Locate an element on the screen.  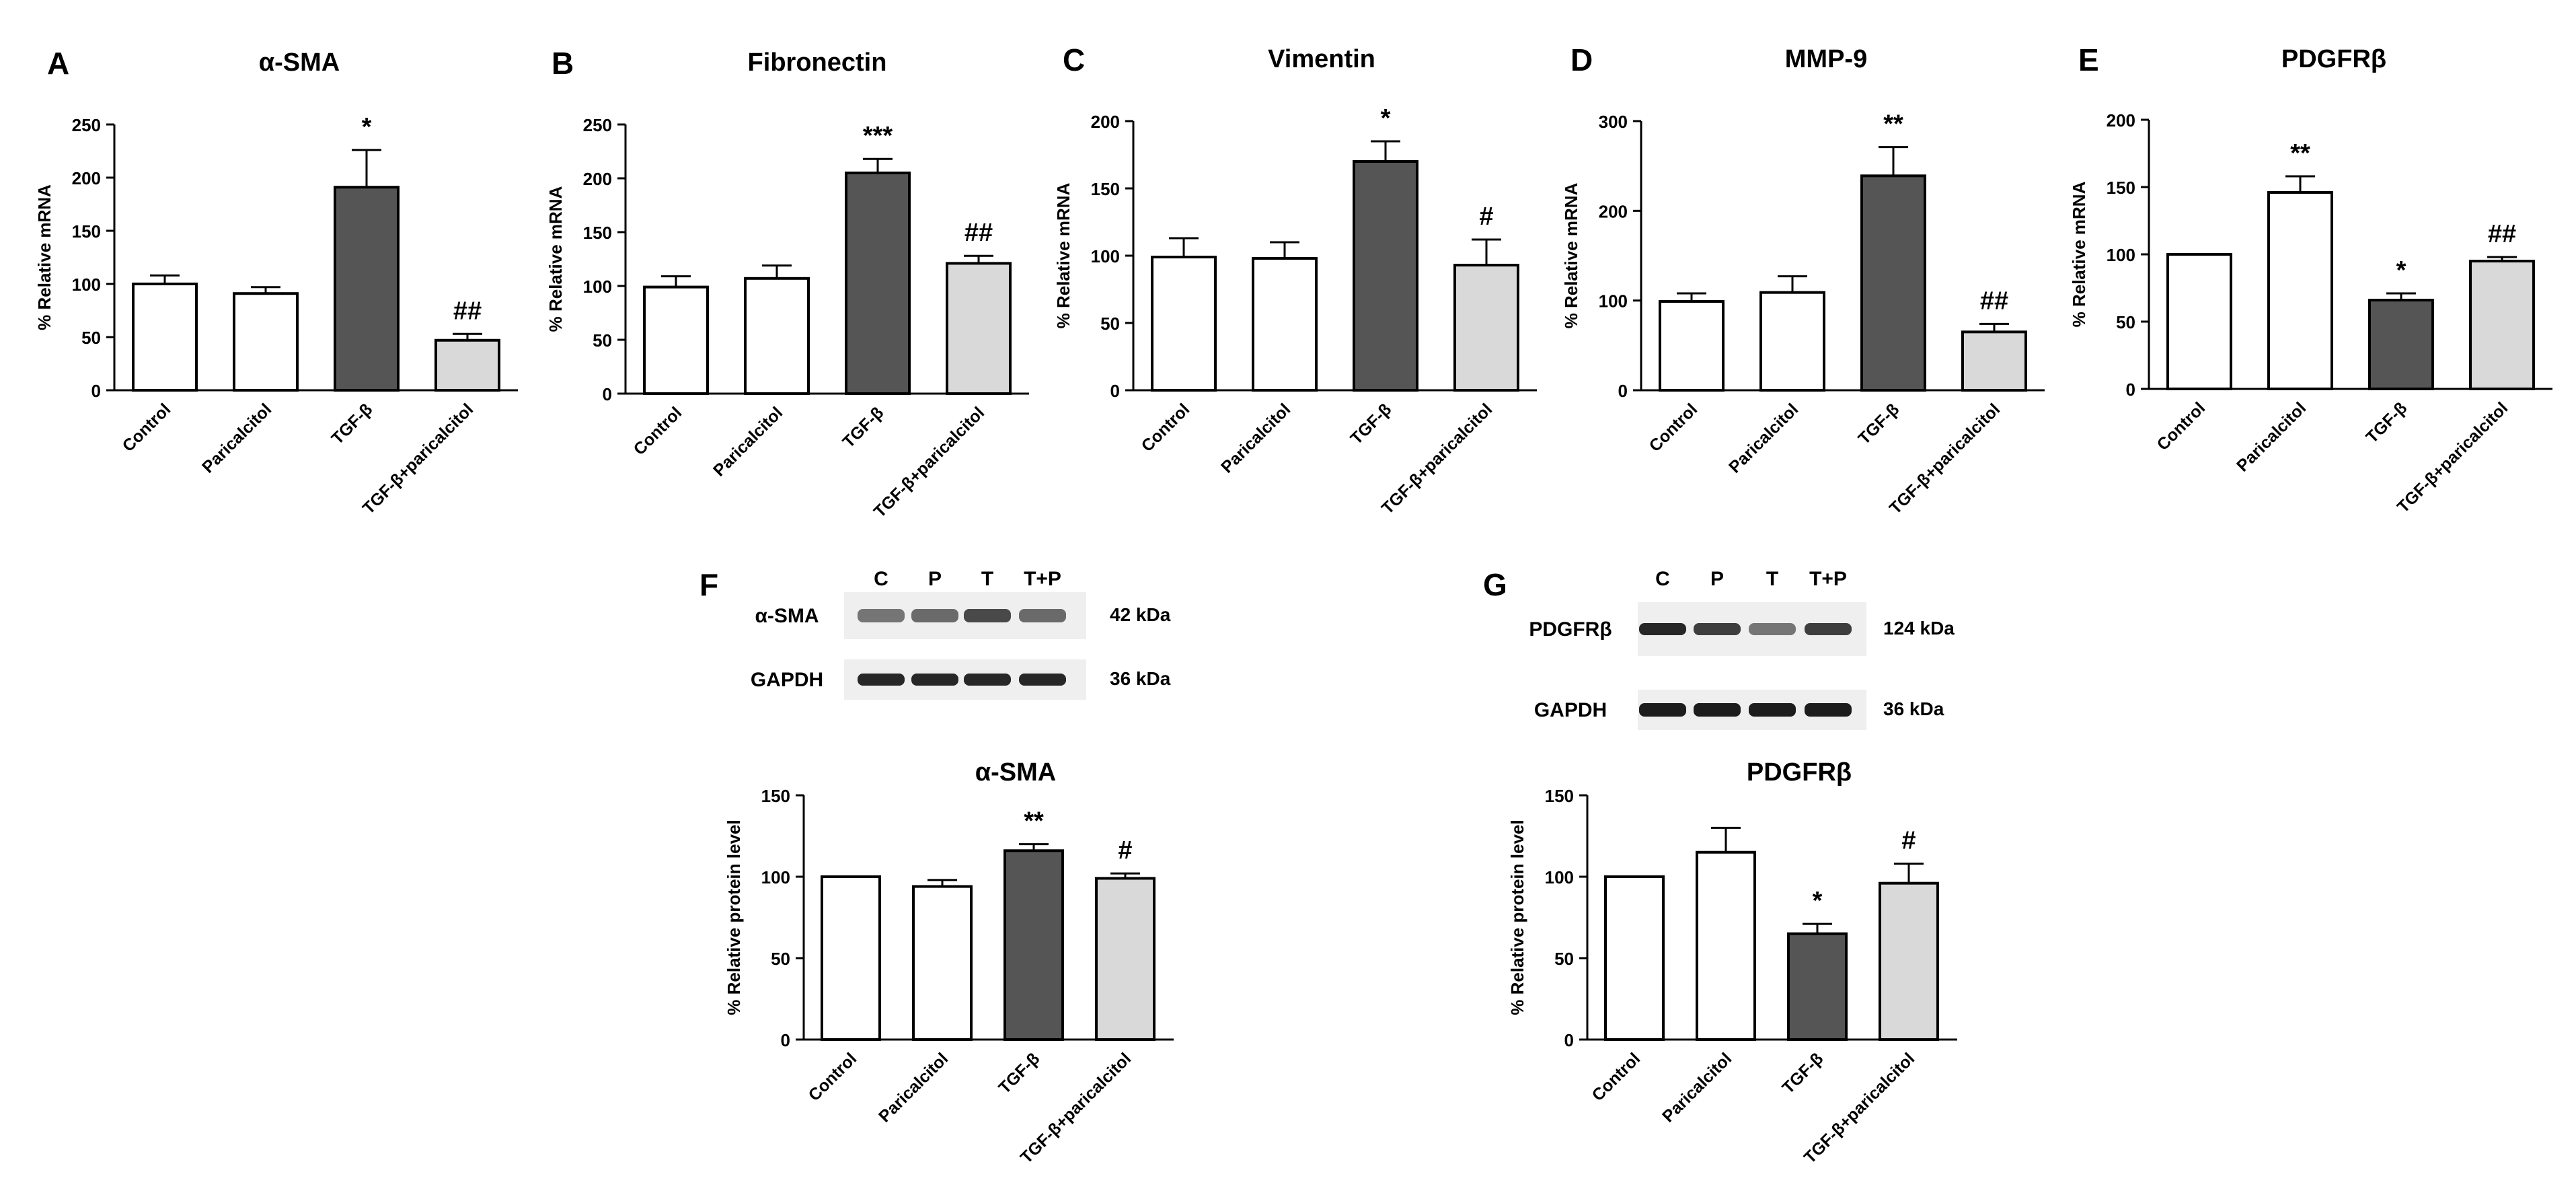
blot-kda-label: 124 kDa is located at coordinates (1919, 628).